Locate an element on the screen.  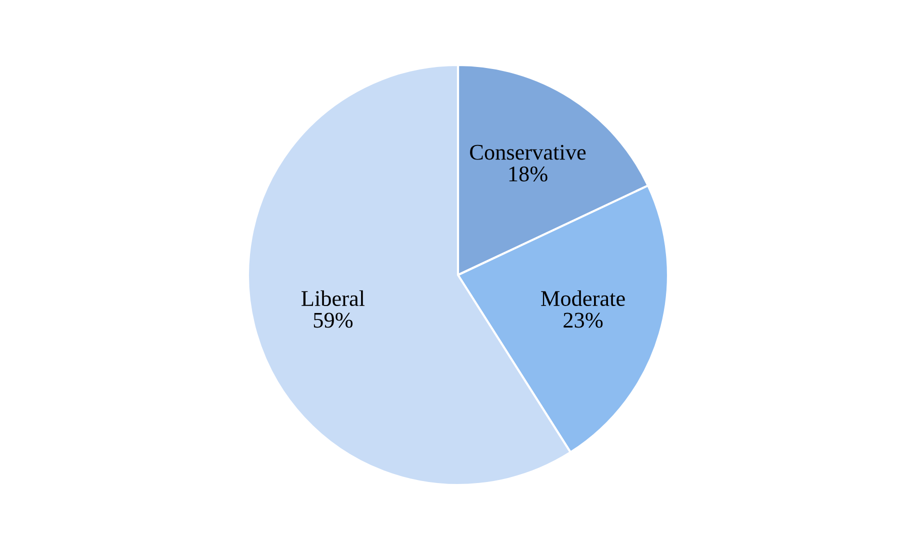
data-label: 18% is located at coordinates (528, 174).